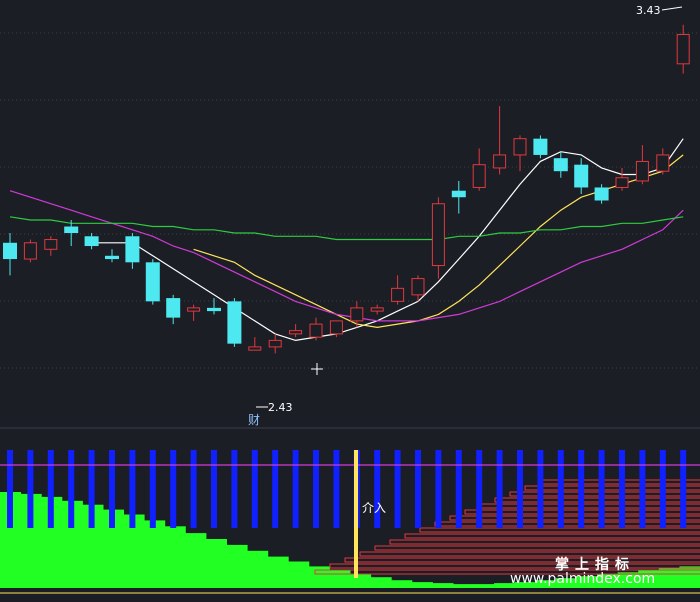  Describe the element at coordinates (648, 10) in the screenshot. I see `high-price-label: 3.43` at that location.